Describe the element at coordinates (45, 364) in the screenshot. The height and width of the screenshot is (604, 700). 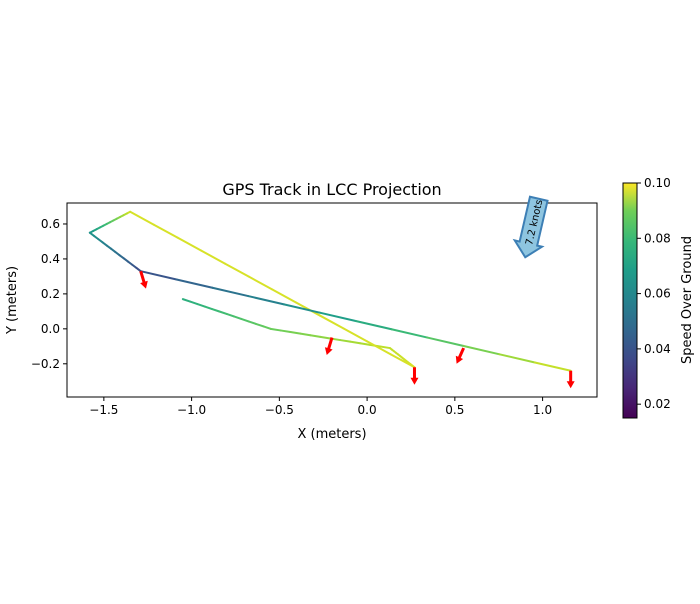
I see `y-tick-label: −0.2` at that location.